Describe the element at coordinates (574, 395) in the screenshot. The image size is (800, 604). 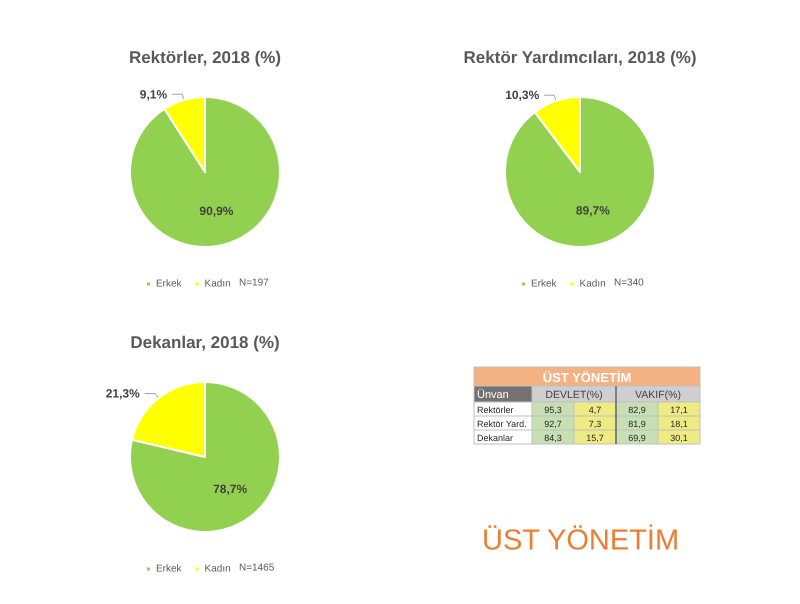
I see `series-label: DEVLET(%)` at that location.